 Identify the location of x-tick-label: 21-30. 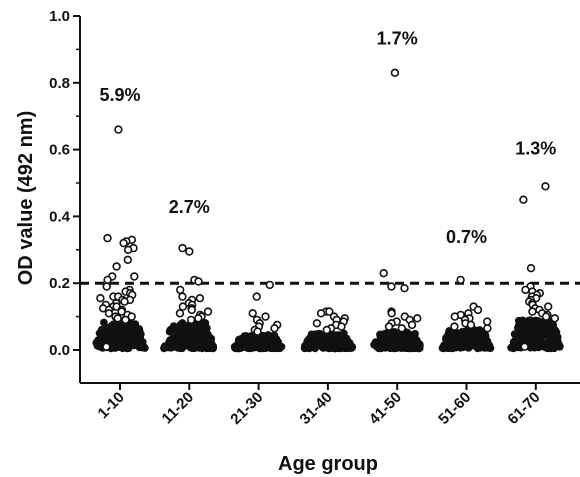
(246, 408).